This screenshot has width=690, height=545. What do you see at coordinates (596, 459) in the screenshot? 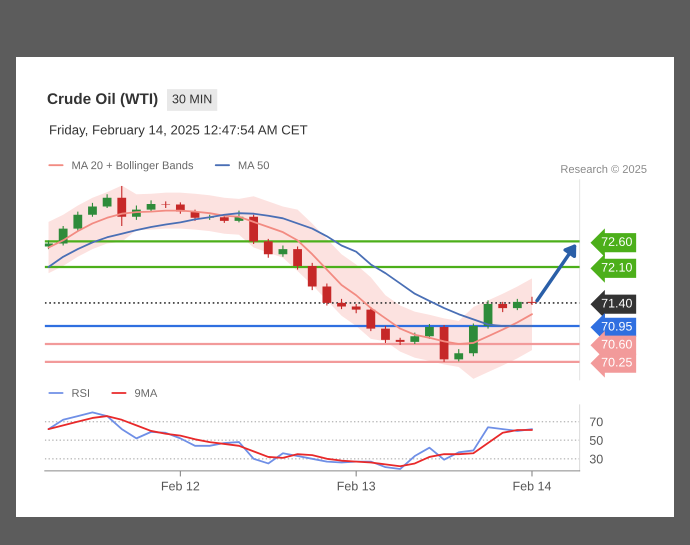
I see `y-tick-label: 30` at bounding box center [596, 459].